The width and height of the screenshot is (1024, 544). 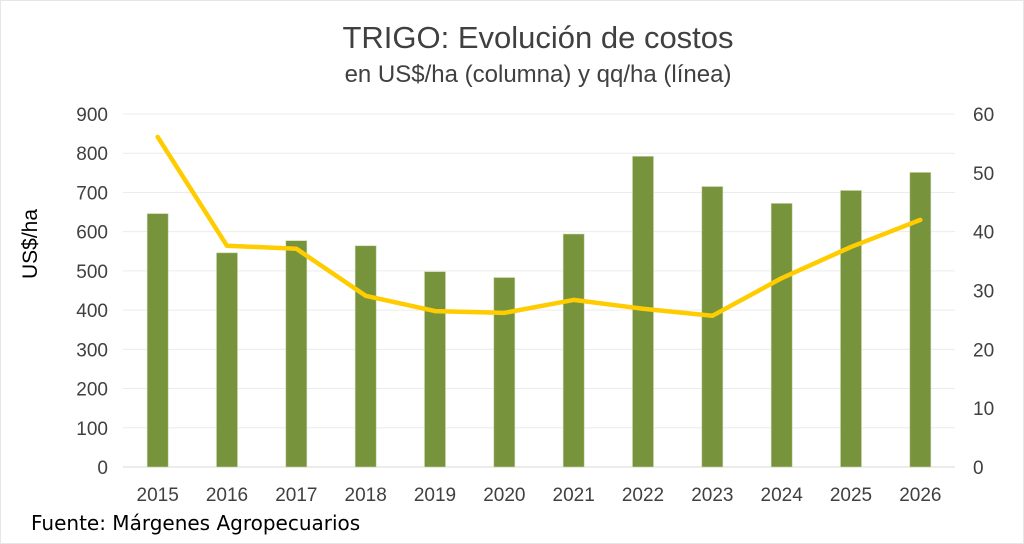 What do you see at coordinates (227, 360) in the screenshot?
I see `bar-2016` at bounding box center [227, 360].